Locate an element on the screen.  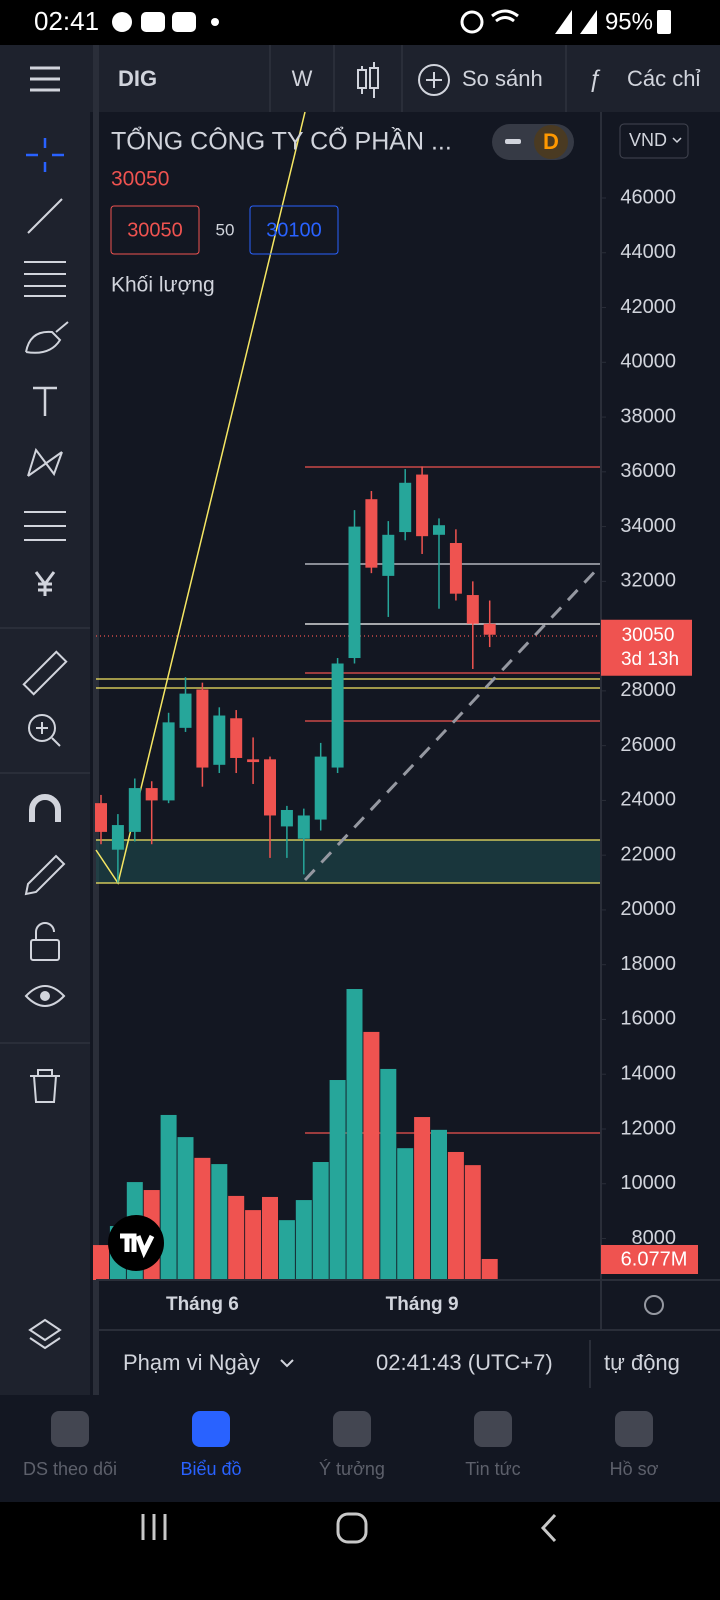
delete-tool is located at coordinates (45, 1086).